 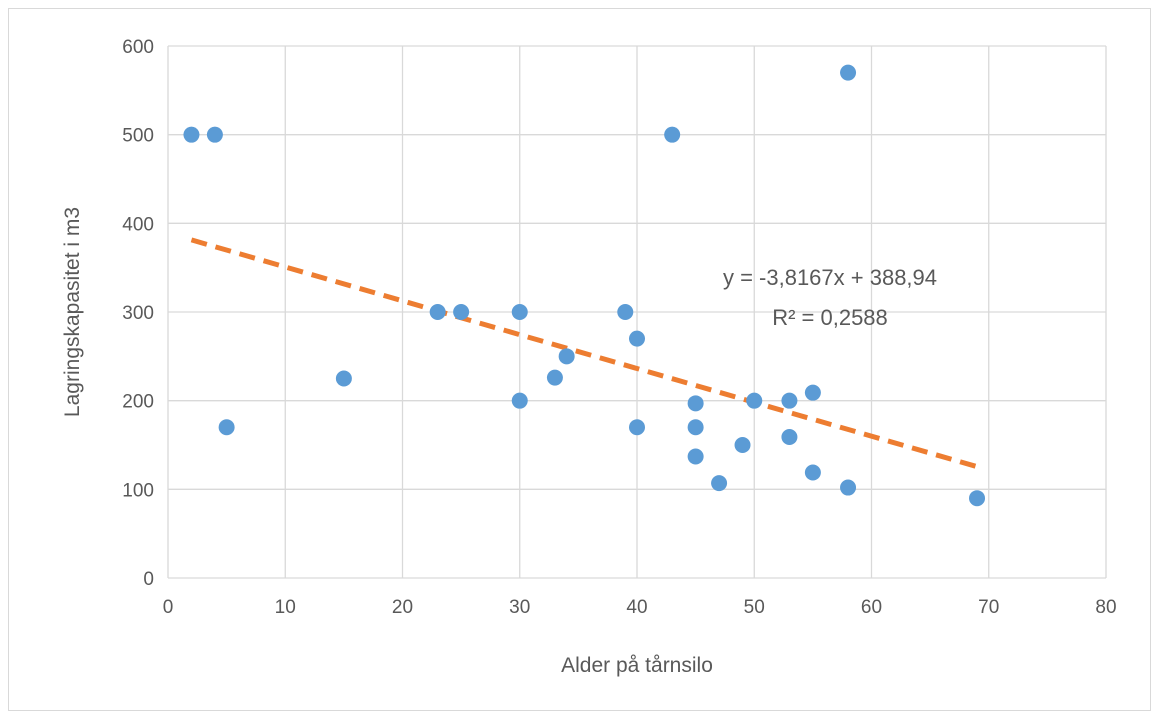 I want to click on x-tick-label: 60, so click(x=871, y=607).